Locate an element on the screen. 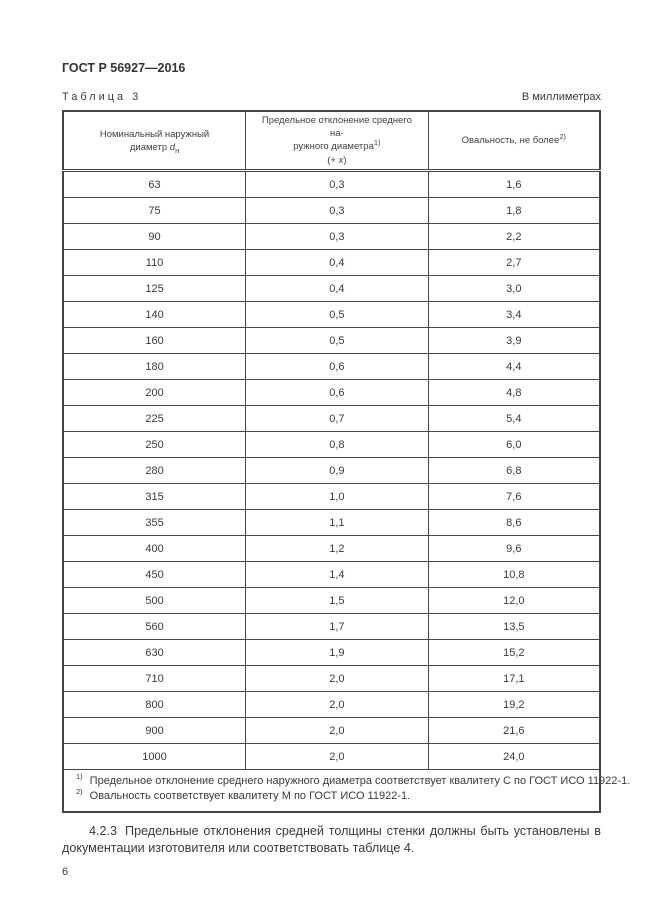 This screenshot has height=913, width=646. table-cell-ovality: 7,6 is located at coordinates (514, 496).